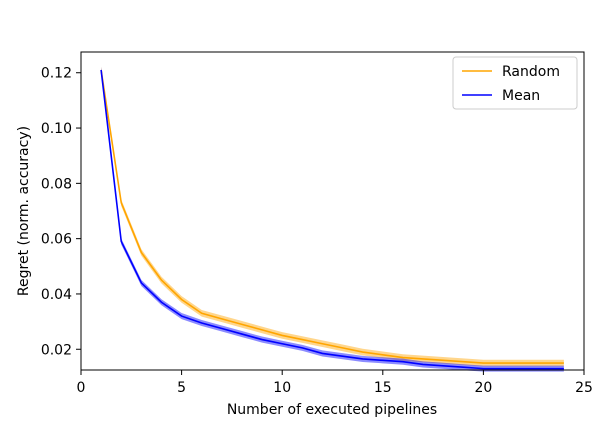  I want to click on x-axis-label: Number of executed pipelines, so click(332, 410).